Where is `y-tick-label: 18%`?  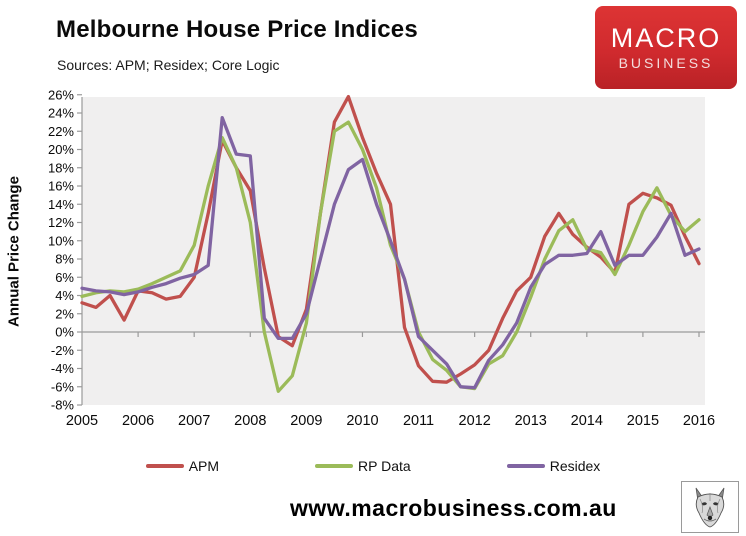 y-tick-label: 18% is located at coordinates (61, 167).